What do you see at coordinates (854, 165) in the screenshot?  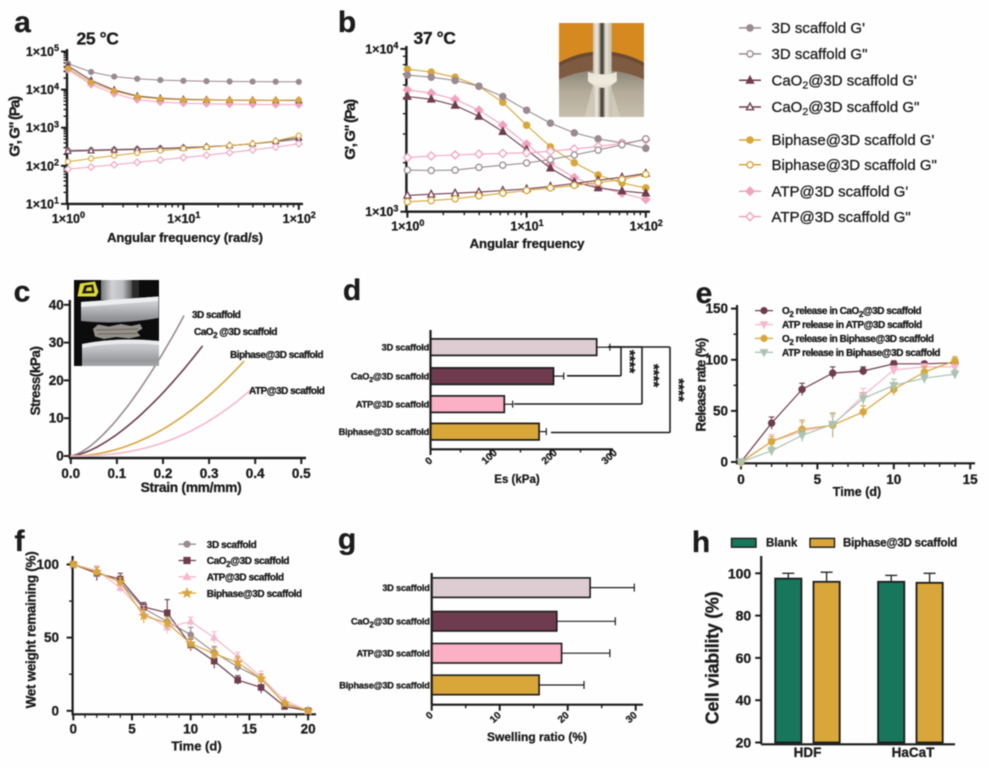 I see `svg-text: Biphase@3D scaffold G"` at bounding box center [854, 165].